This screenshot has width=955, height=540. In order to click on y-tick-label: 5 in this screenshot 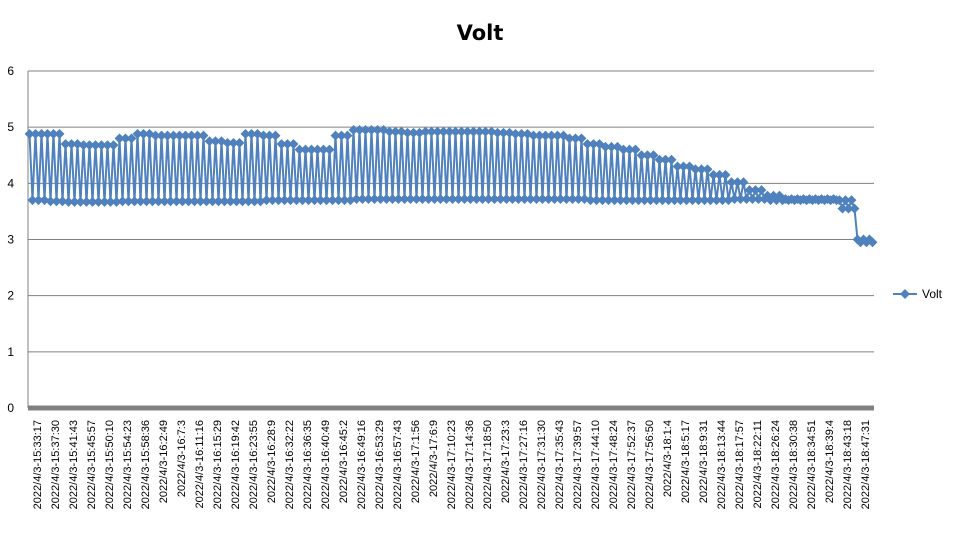, I will do `click(10, 127)`.